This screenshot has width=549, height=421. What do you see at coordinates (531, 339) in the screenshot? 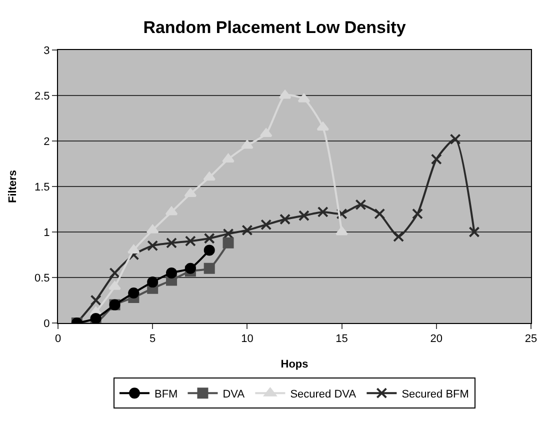
I see `x-tick-label: 25` at bounding box center [531, 339].